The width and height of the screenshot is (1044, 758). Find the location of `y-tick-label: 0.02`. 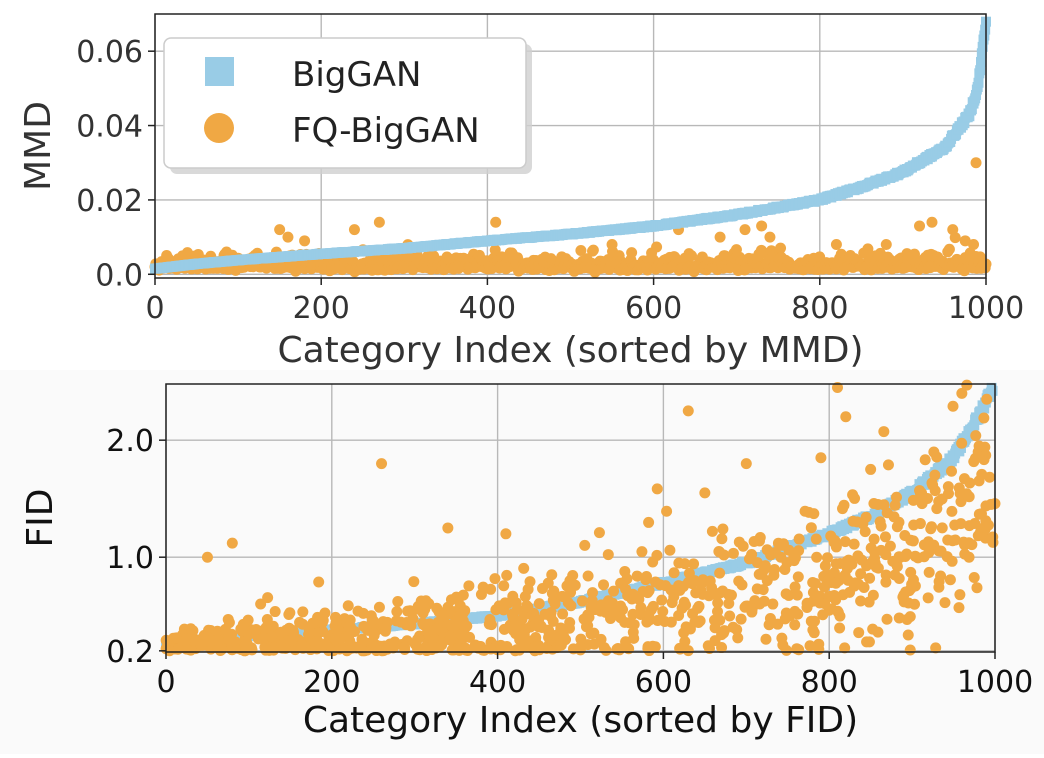

y-tick-label: 0.02 is located at coordinates (109, 201).